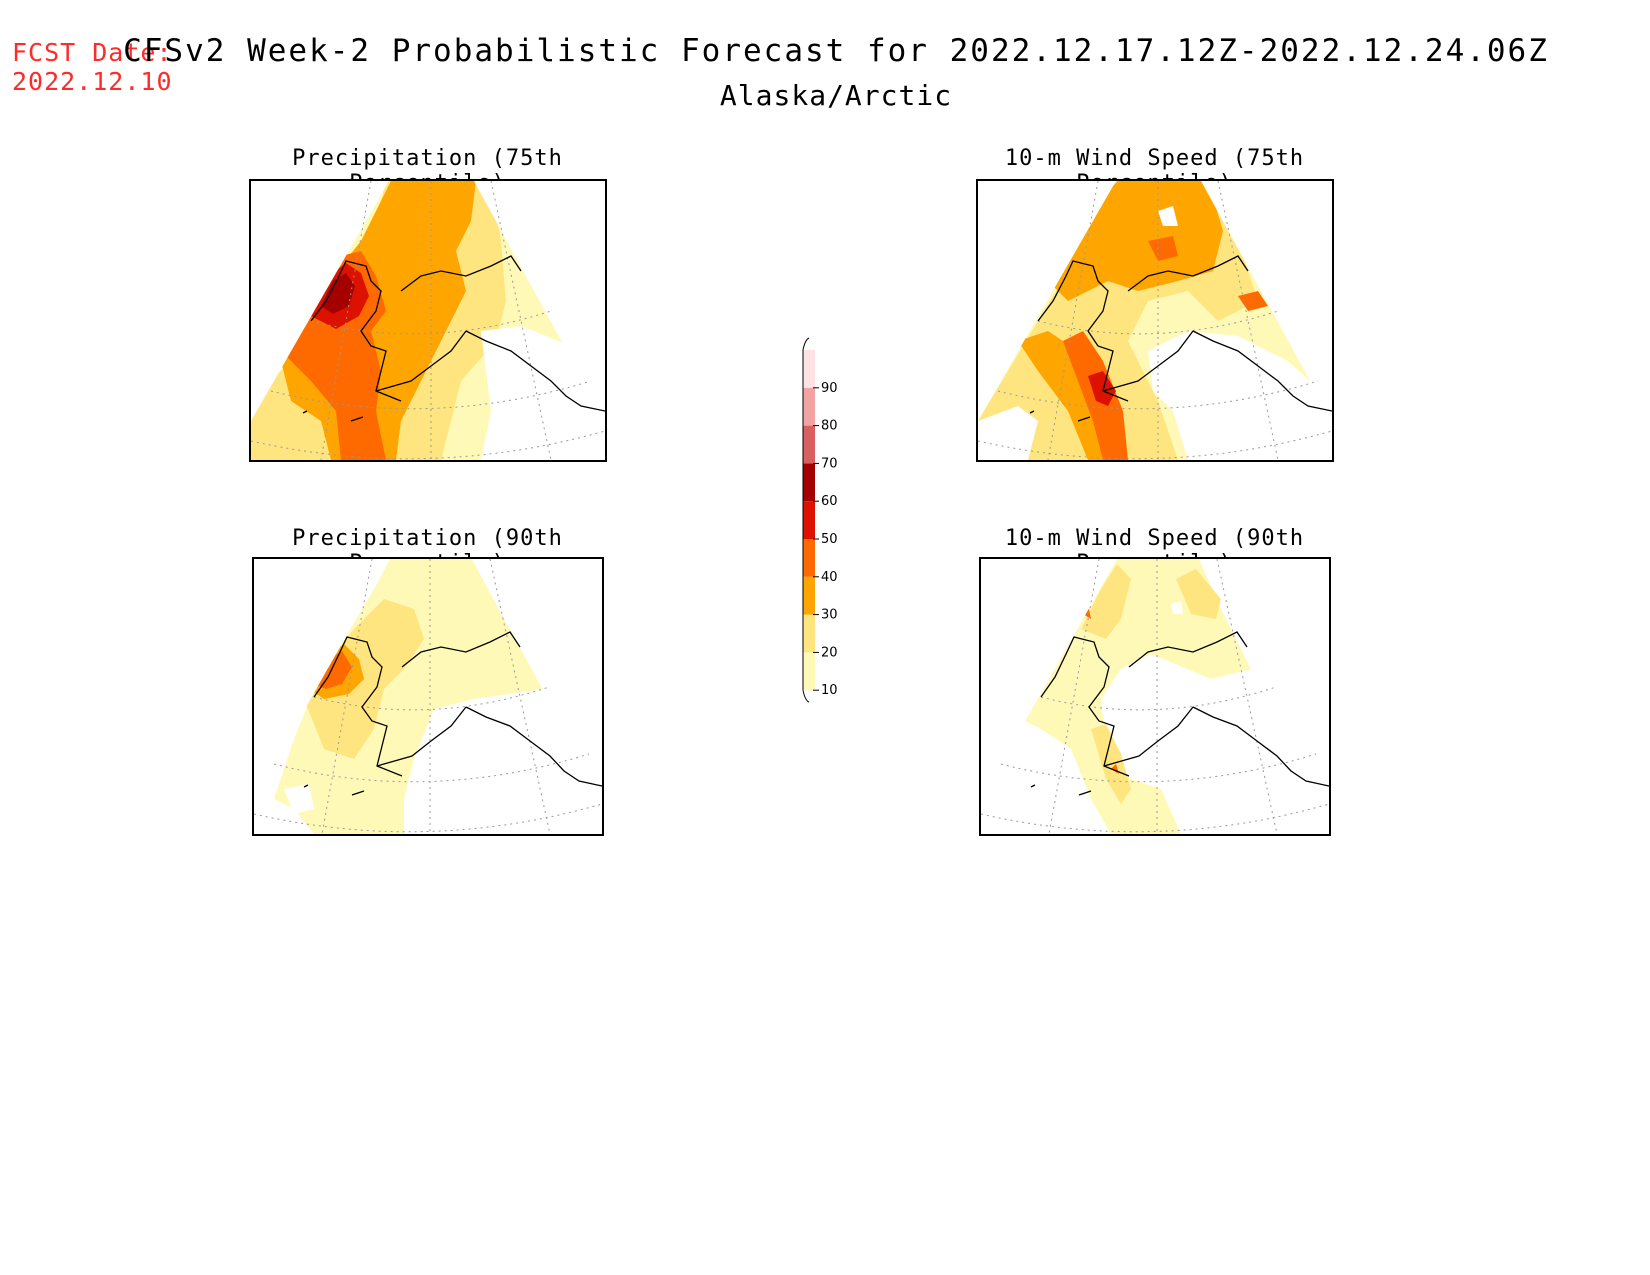 The height and width of the screenshot is (1275, 1650). Describe the element at coordinates (829, 690) in the screenshot. I see `colorbar-label: 10` at that location.